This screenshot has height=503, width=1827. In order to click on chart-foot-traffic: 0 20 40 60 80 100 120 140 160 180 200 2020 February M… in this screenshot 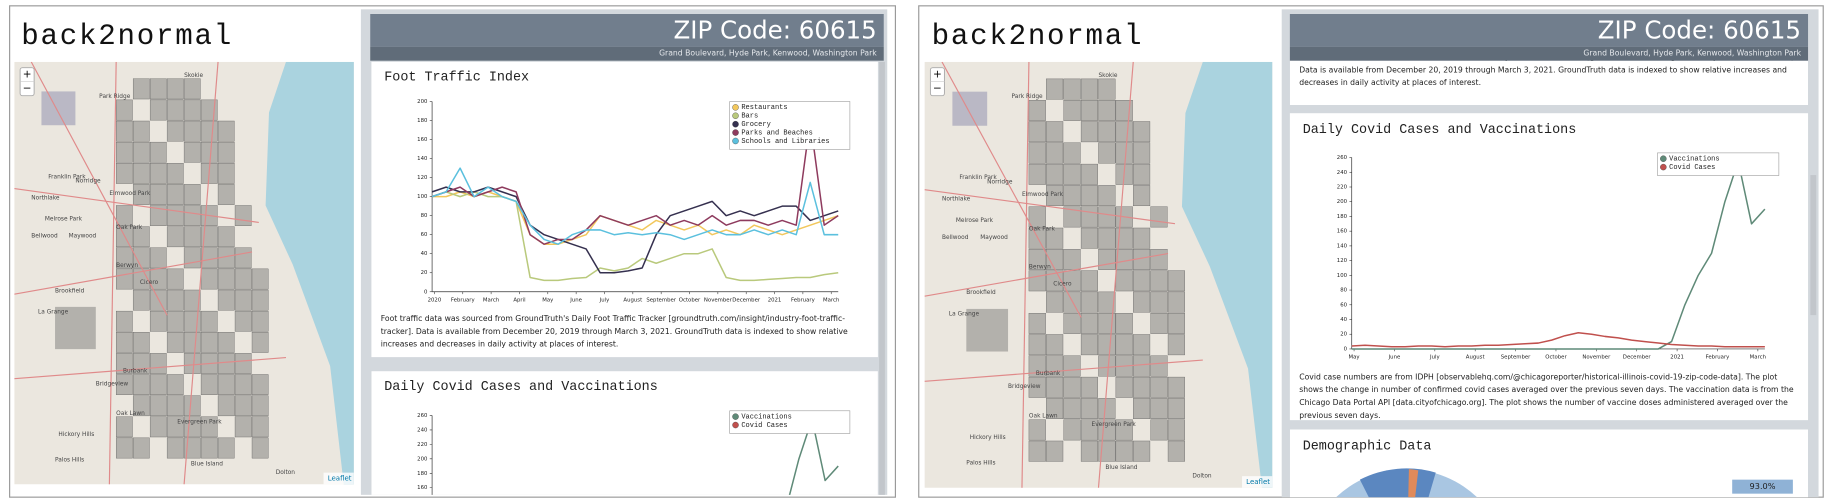, I will do `click(634, 201)`.